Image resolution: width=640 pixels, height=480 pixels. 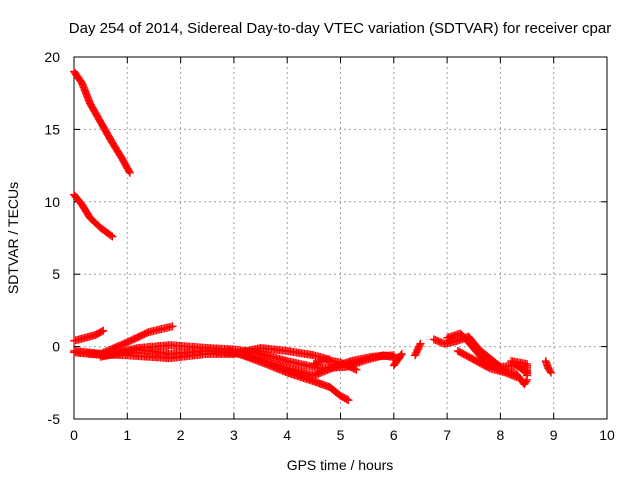 I want to click on series-arc-m, so click(x=548, y=367).